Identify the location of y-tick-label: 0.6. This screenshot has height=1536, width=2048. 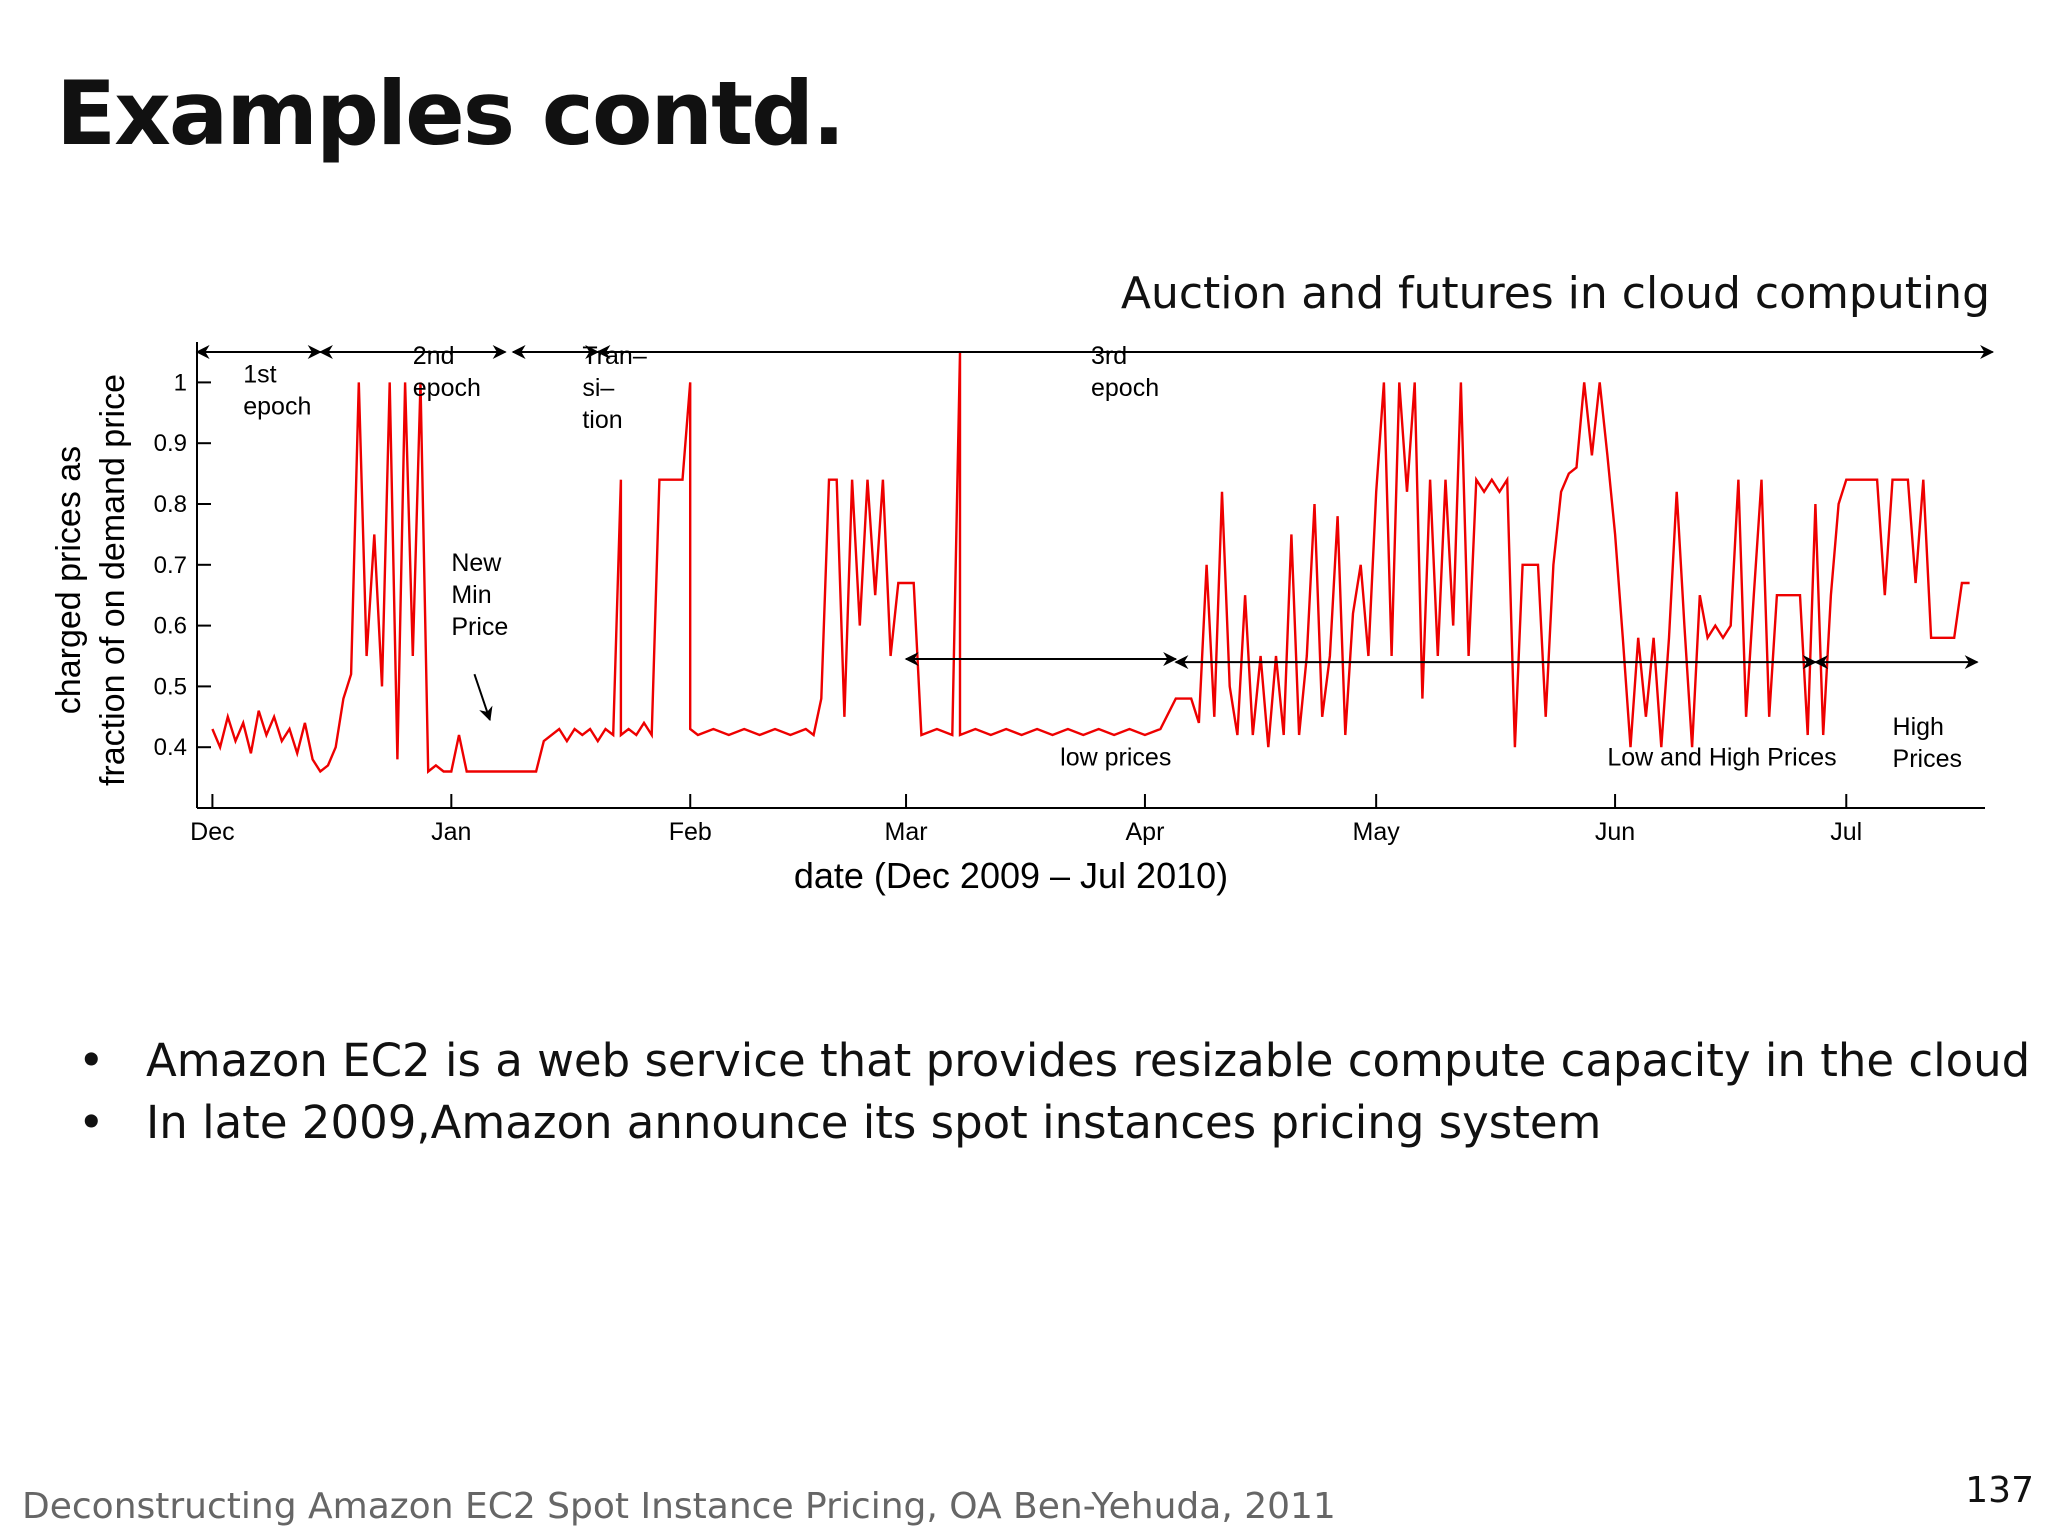
(170, 626).